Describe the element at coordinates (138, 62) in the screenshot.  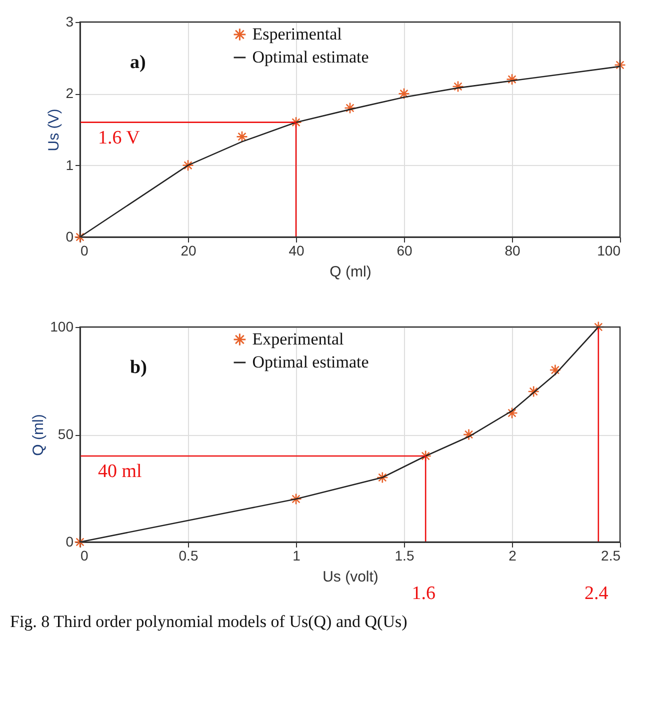
I see `annotation: a)` at that location.